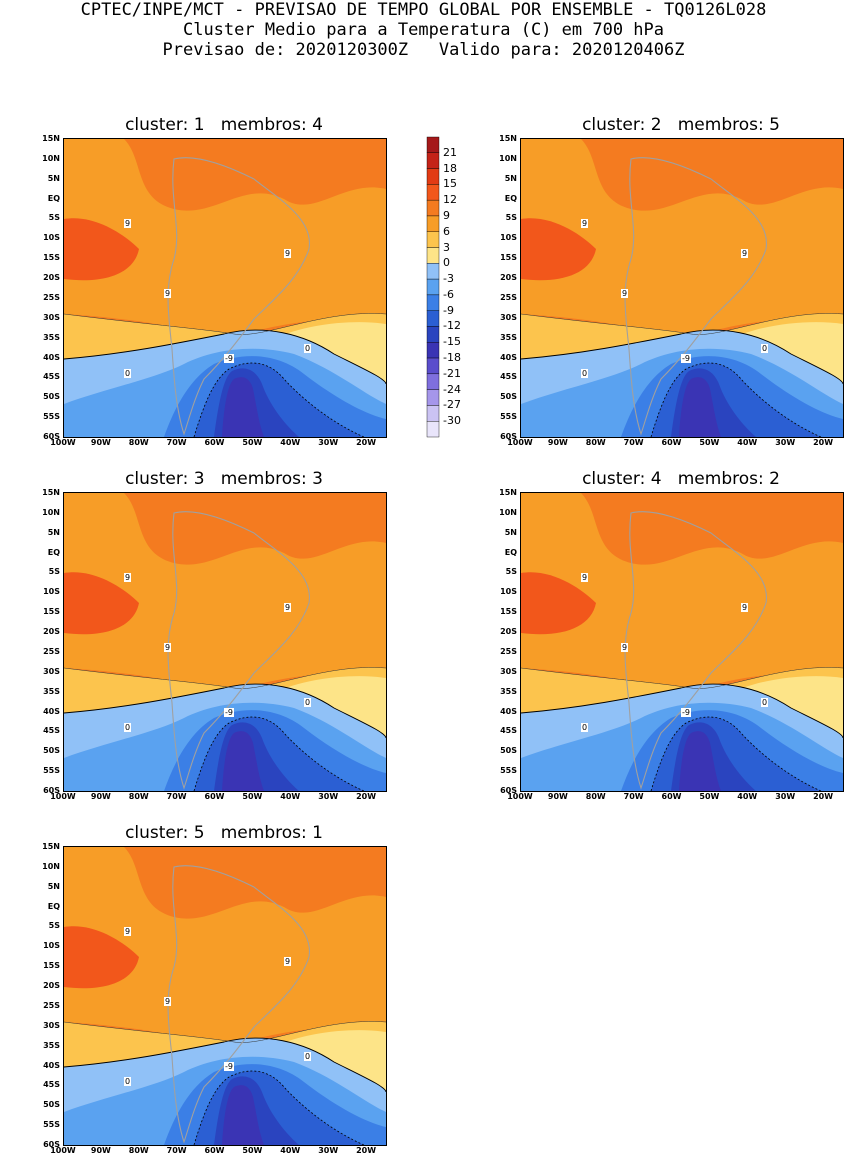 The height and width of the screenshot is (1157, 847). Describe the element at coordinates (736, 399) in the screenshot. I see `contour-m9` at that location.